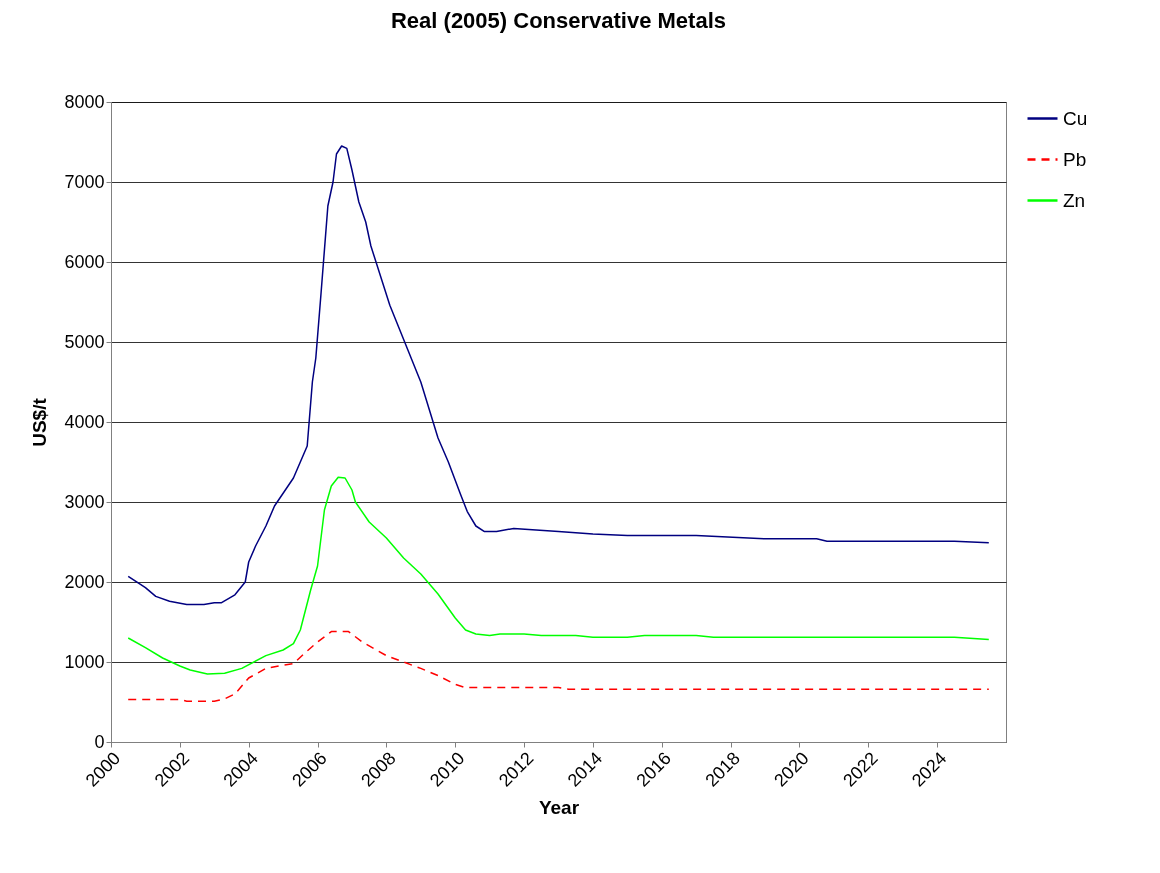  Describe the element at coordinates (40, 422) in the screenshot. I see `y-axis-title: US$/t` at that location.